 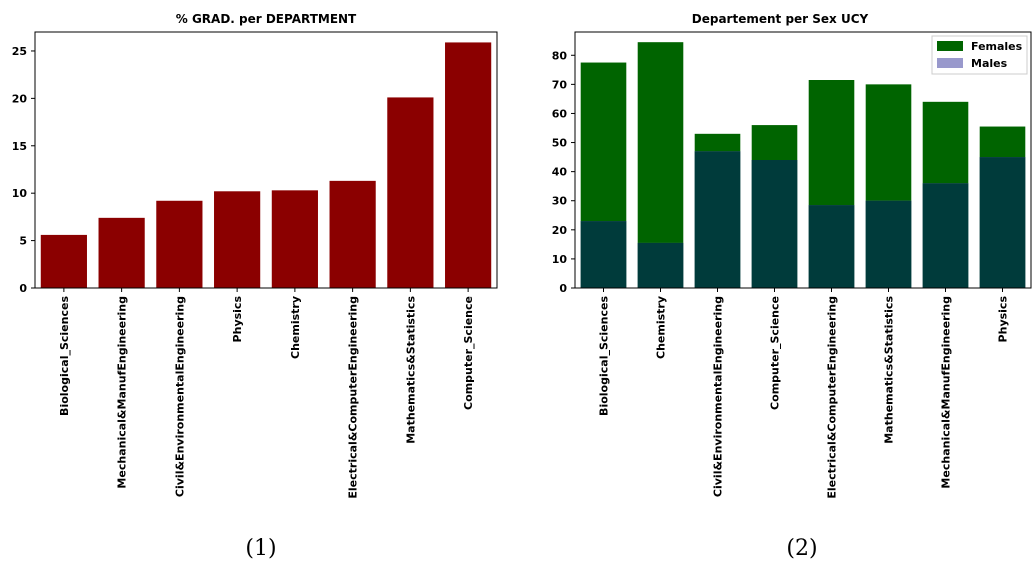 I want to click on chart1-ytick-label: 20, so click(x=20, y=98).